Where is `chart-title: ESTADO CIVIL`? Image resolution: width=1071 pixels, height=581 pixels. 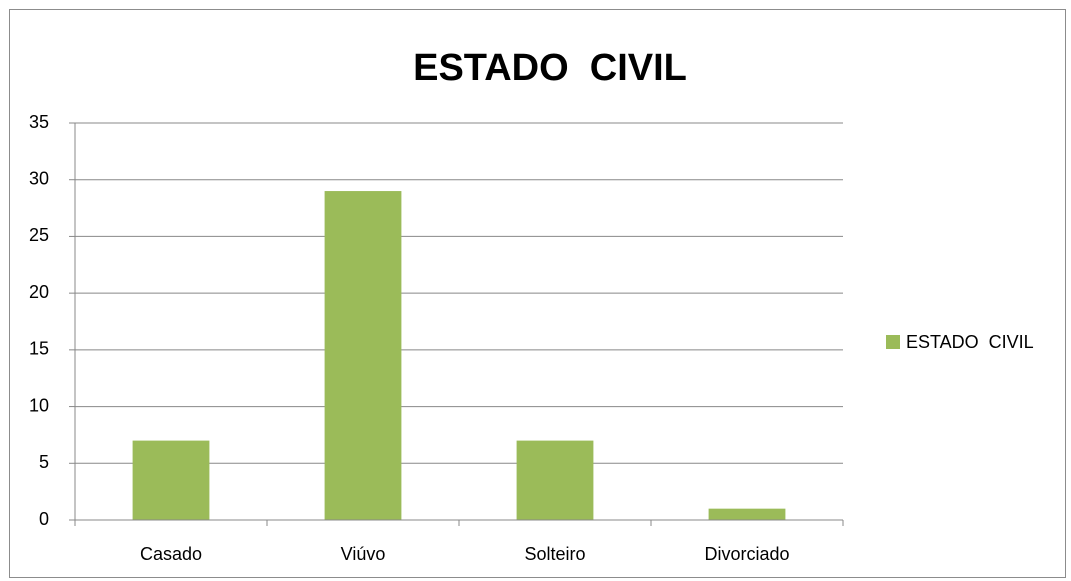 chart-title: ESTADO CIVIL is located at coordinates (550, 68).